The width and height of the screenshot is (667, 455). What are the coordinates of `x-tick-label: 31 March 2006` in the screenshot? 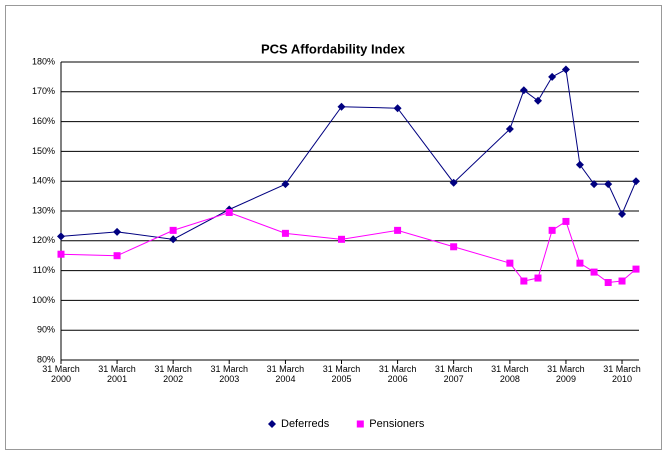 It's located at (397, 374).